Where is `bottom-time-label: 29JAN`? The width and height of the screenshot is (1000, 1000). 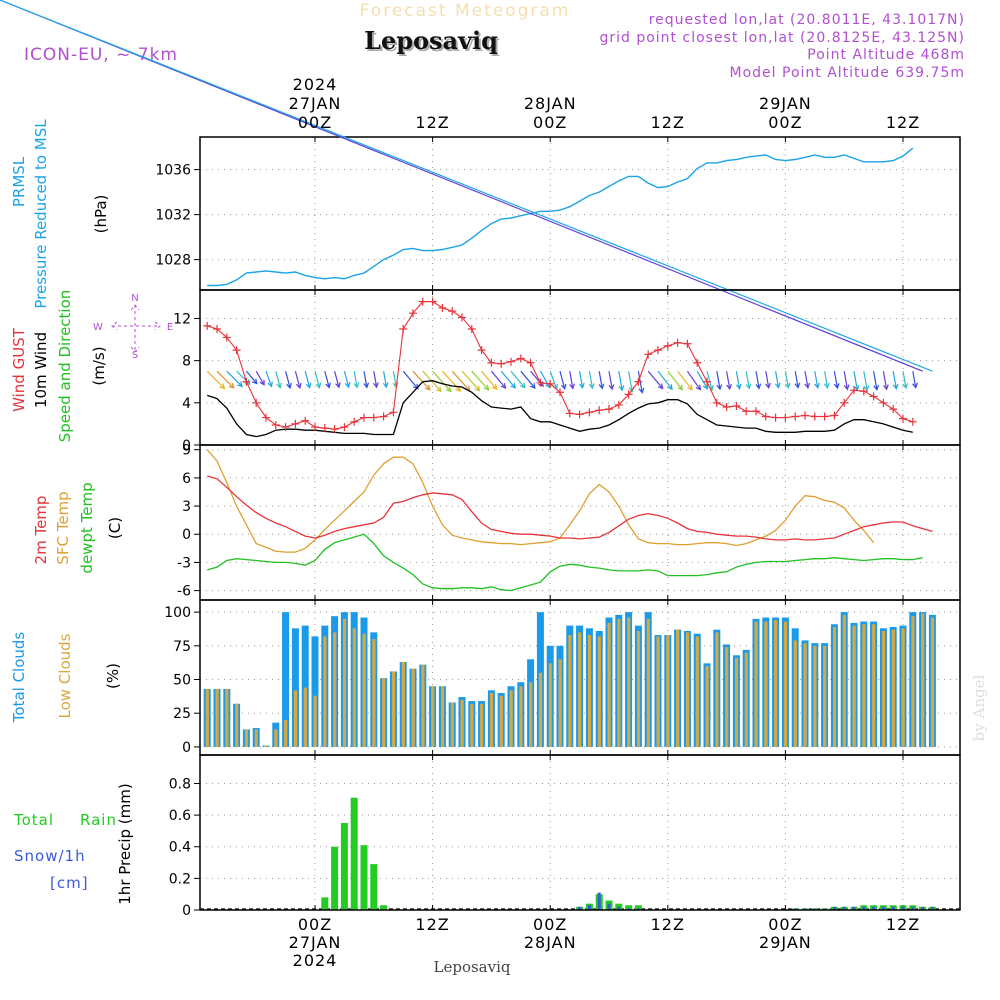 bottom-time-label: 29JAN is located at coordinates (785, 942).